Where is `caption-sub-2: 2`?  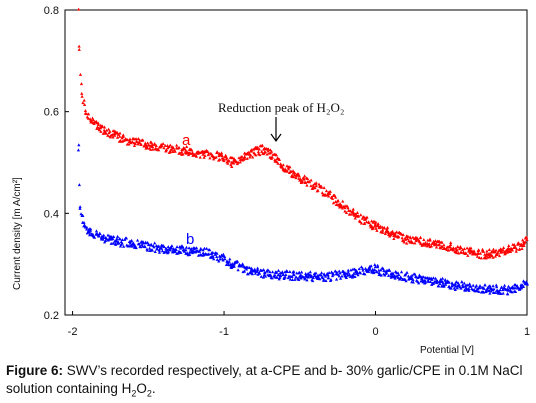 caption-sub-2: 2 is located at coordinates (149, 393).